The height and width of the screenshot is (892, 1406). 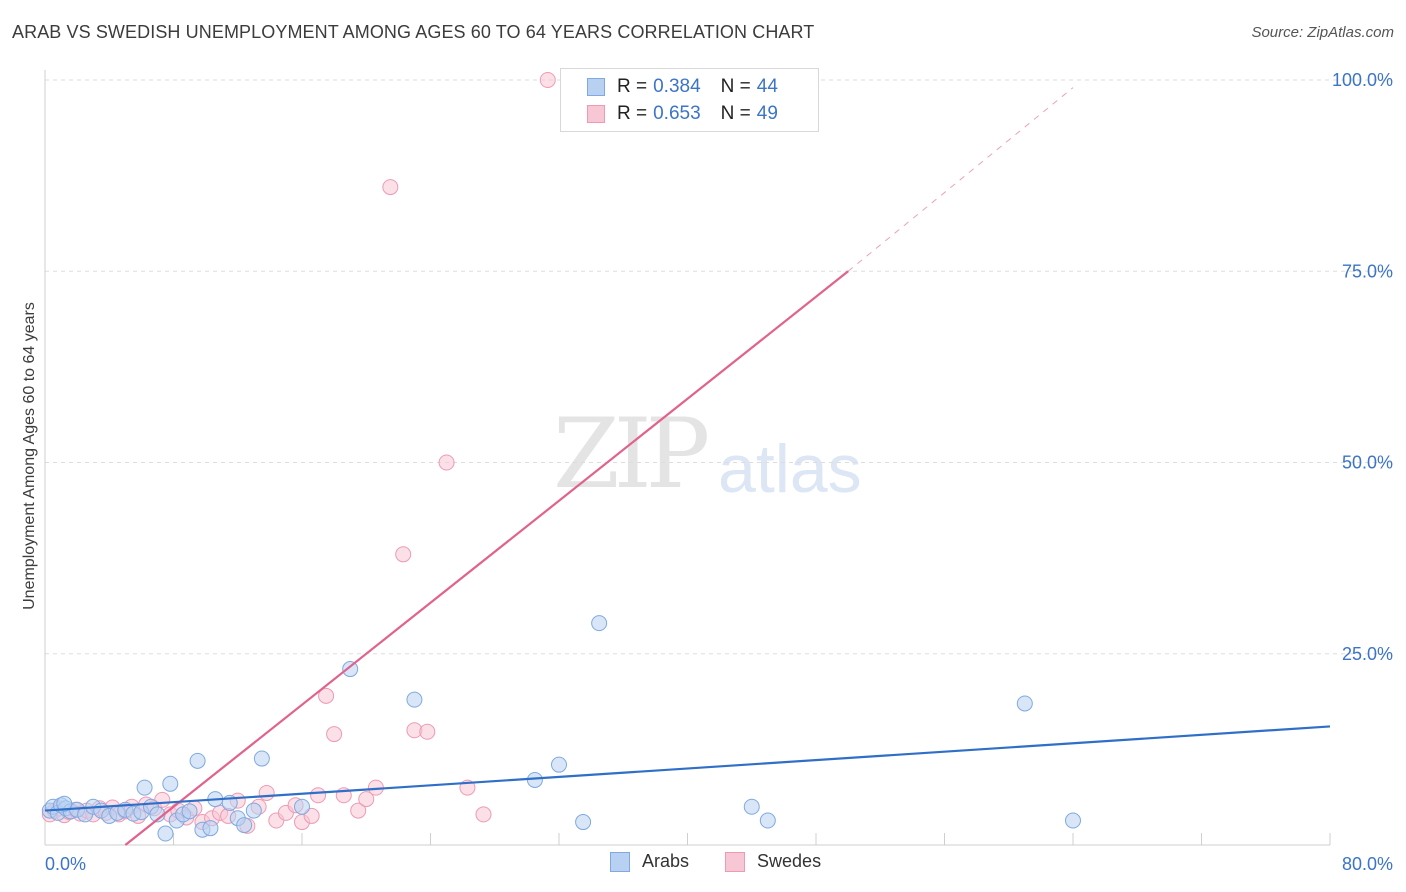 What do you see at coordinates (596, 87) in the screenshot?
I see `arabs-swatch` at bounding box center [596, 87].